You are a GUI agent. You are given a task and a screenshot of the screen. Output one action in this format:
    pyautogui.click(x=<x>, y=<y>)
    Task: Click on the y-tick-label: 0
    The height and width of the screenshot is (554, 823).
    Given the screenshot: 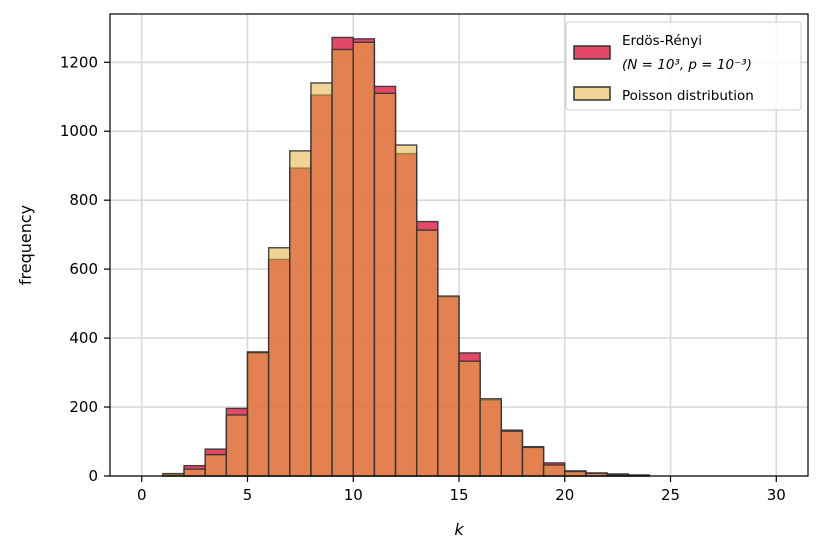 What is the action you would take?
    pyautogui.click(x=93, y=476)
    